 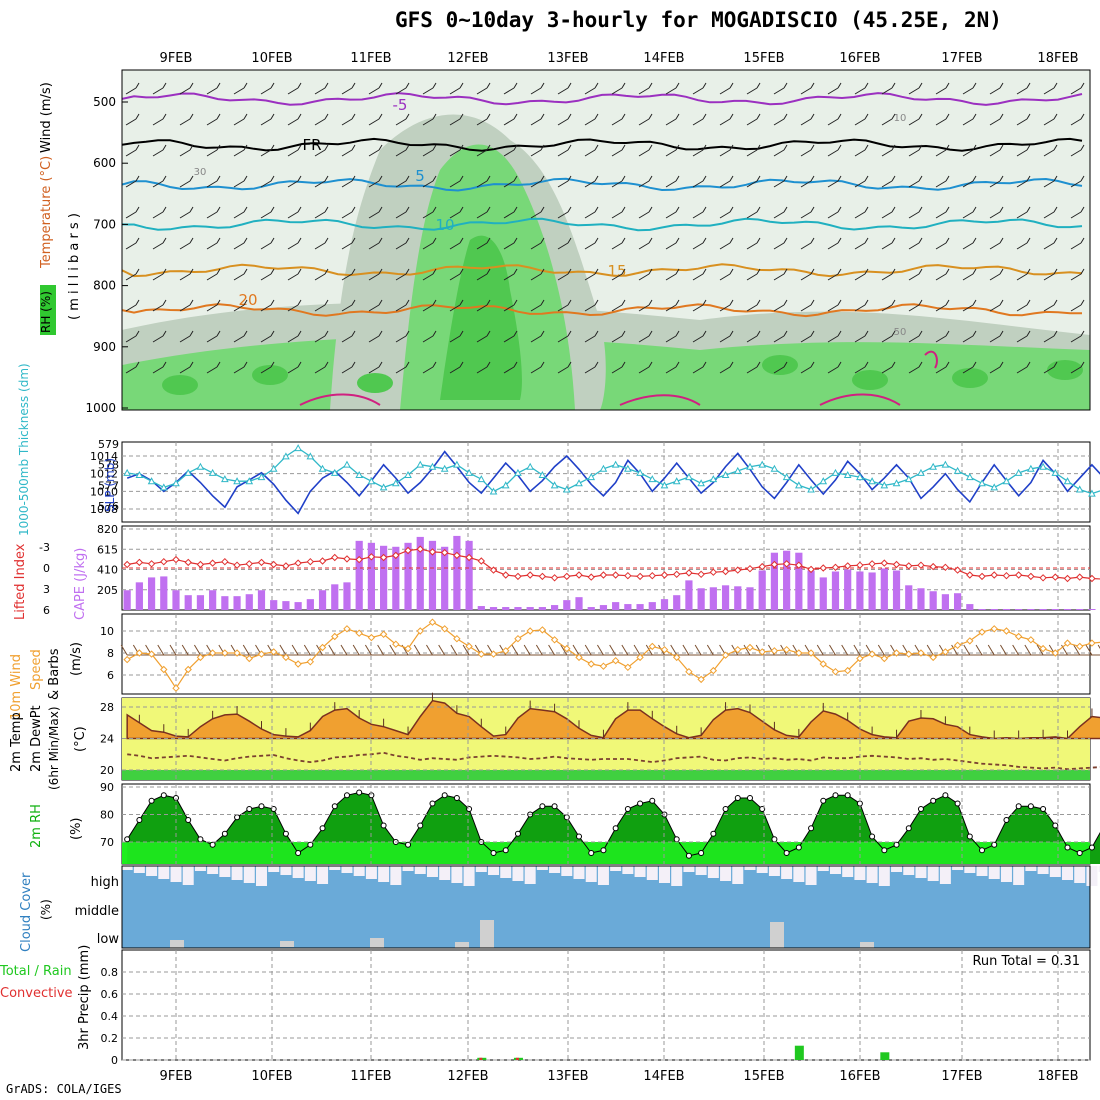 What do you see at coordinates (80, 739) in the screenshot?
I see `temp2m-unit-label: (°C)` at bounding box center [80, 739].